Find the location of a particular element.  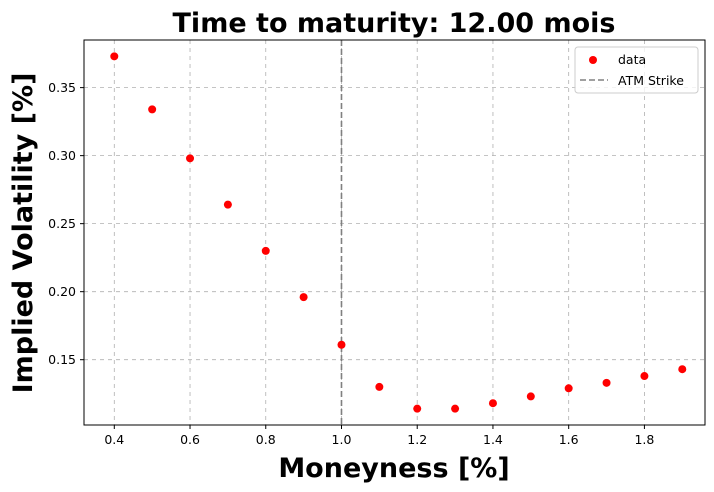

x-tick-label: 1.0 is located at coordinates (342, 439).